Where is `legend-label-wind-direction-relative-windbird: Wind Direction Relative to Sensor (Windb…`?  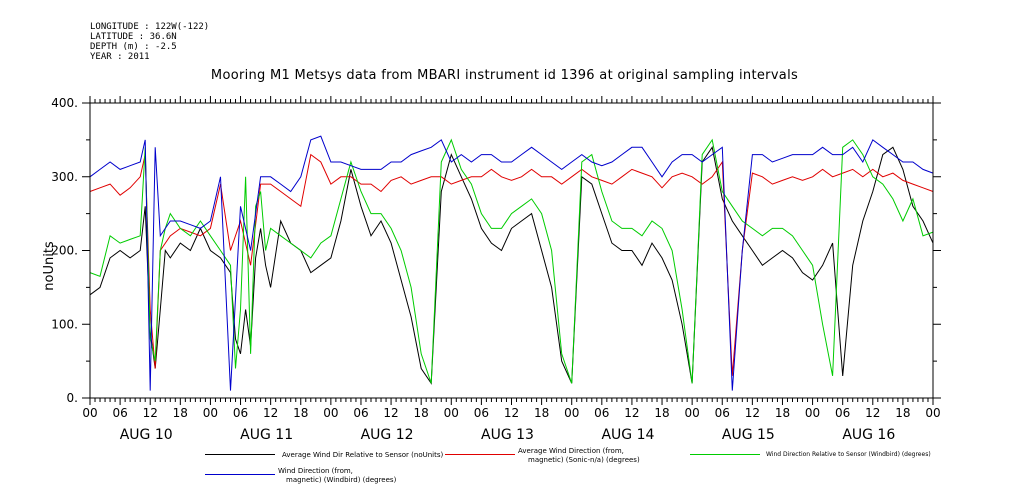
legend-label-wind-direction-relative-windbird: Wind Direction Relative to Sensor (Windb… is located at coordinates (848, 454).